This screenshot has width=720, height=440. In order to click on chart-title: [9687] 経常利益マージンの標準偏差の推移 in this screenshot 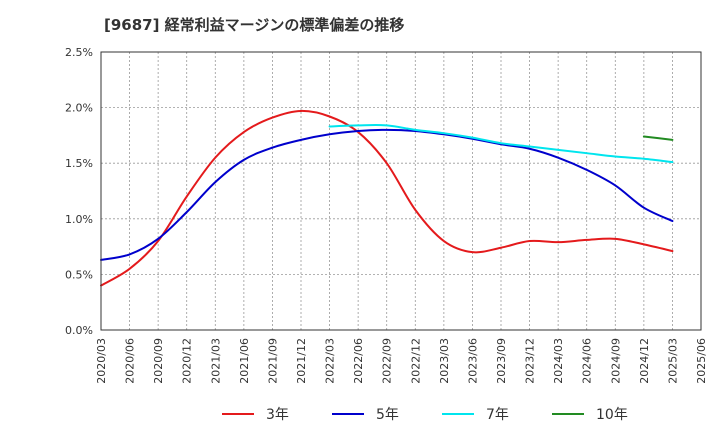, I will do `click(254, 25)`.